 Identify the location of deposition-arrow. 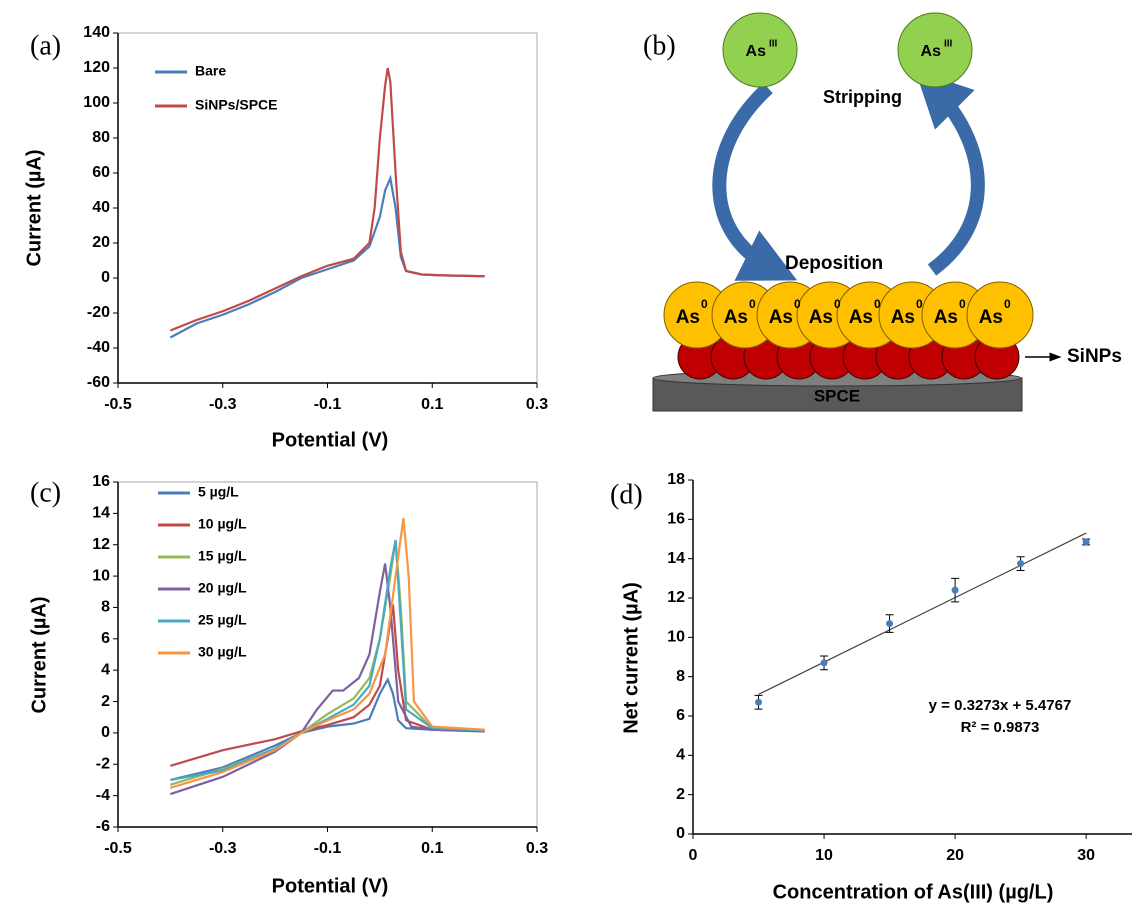
(755, 181).